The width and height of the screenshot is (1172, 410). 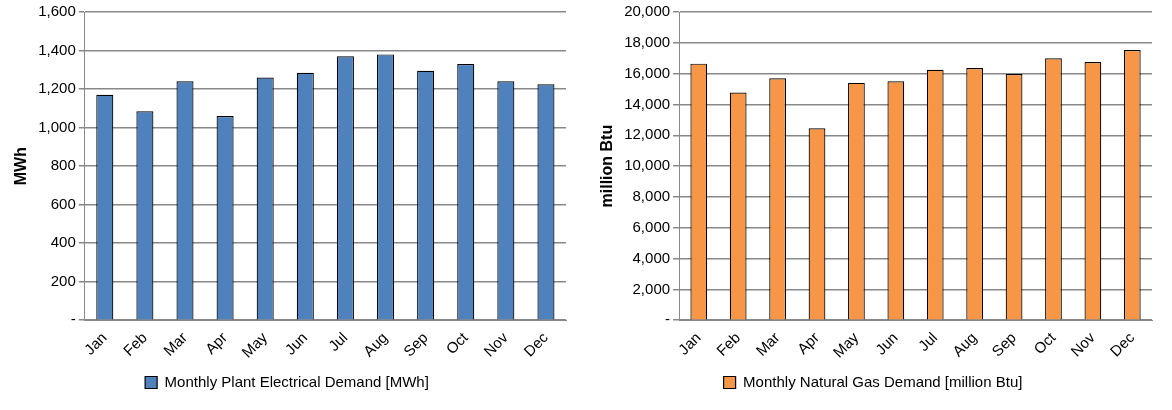 I want to click on y-tick-label: 6,000, so click(x=651, y=226).